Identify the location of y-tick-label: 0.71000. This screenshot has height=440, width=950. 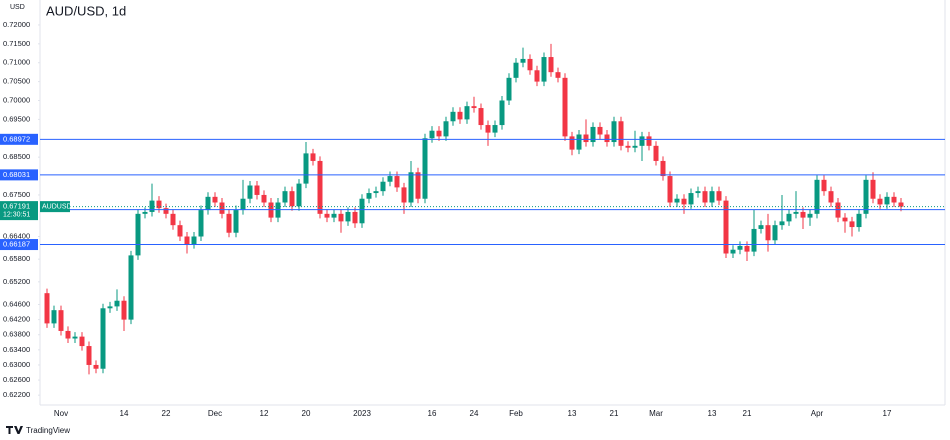
(16, 62).